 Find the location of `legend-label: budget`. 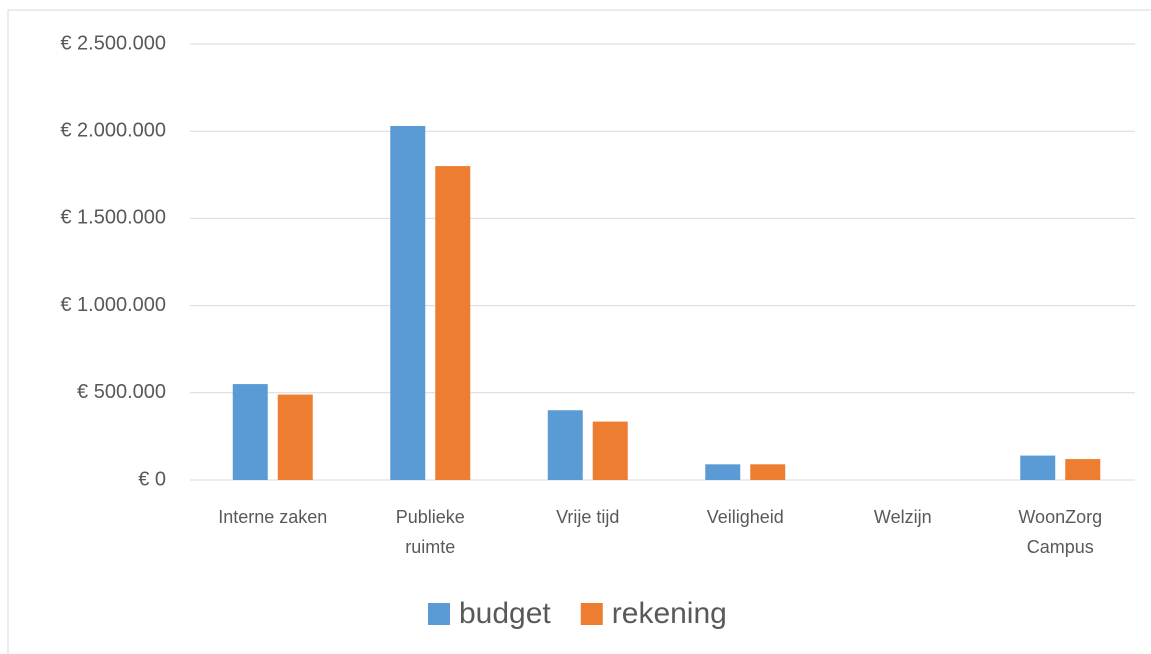

legend-label: budget is located at coordinates (505, 613).